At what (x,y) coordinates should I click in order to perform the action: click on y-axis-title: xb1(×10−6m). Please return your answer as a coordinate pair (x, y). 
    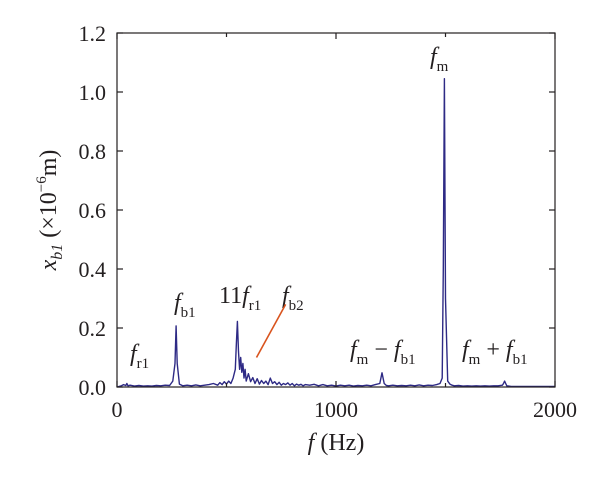
    Looking at the image, I should click on (50, 211).